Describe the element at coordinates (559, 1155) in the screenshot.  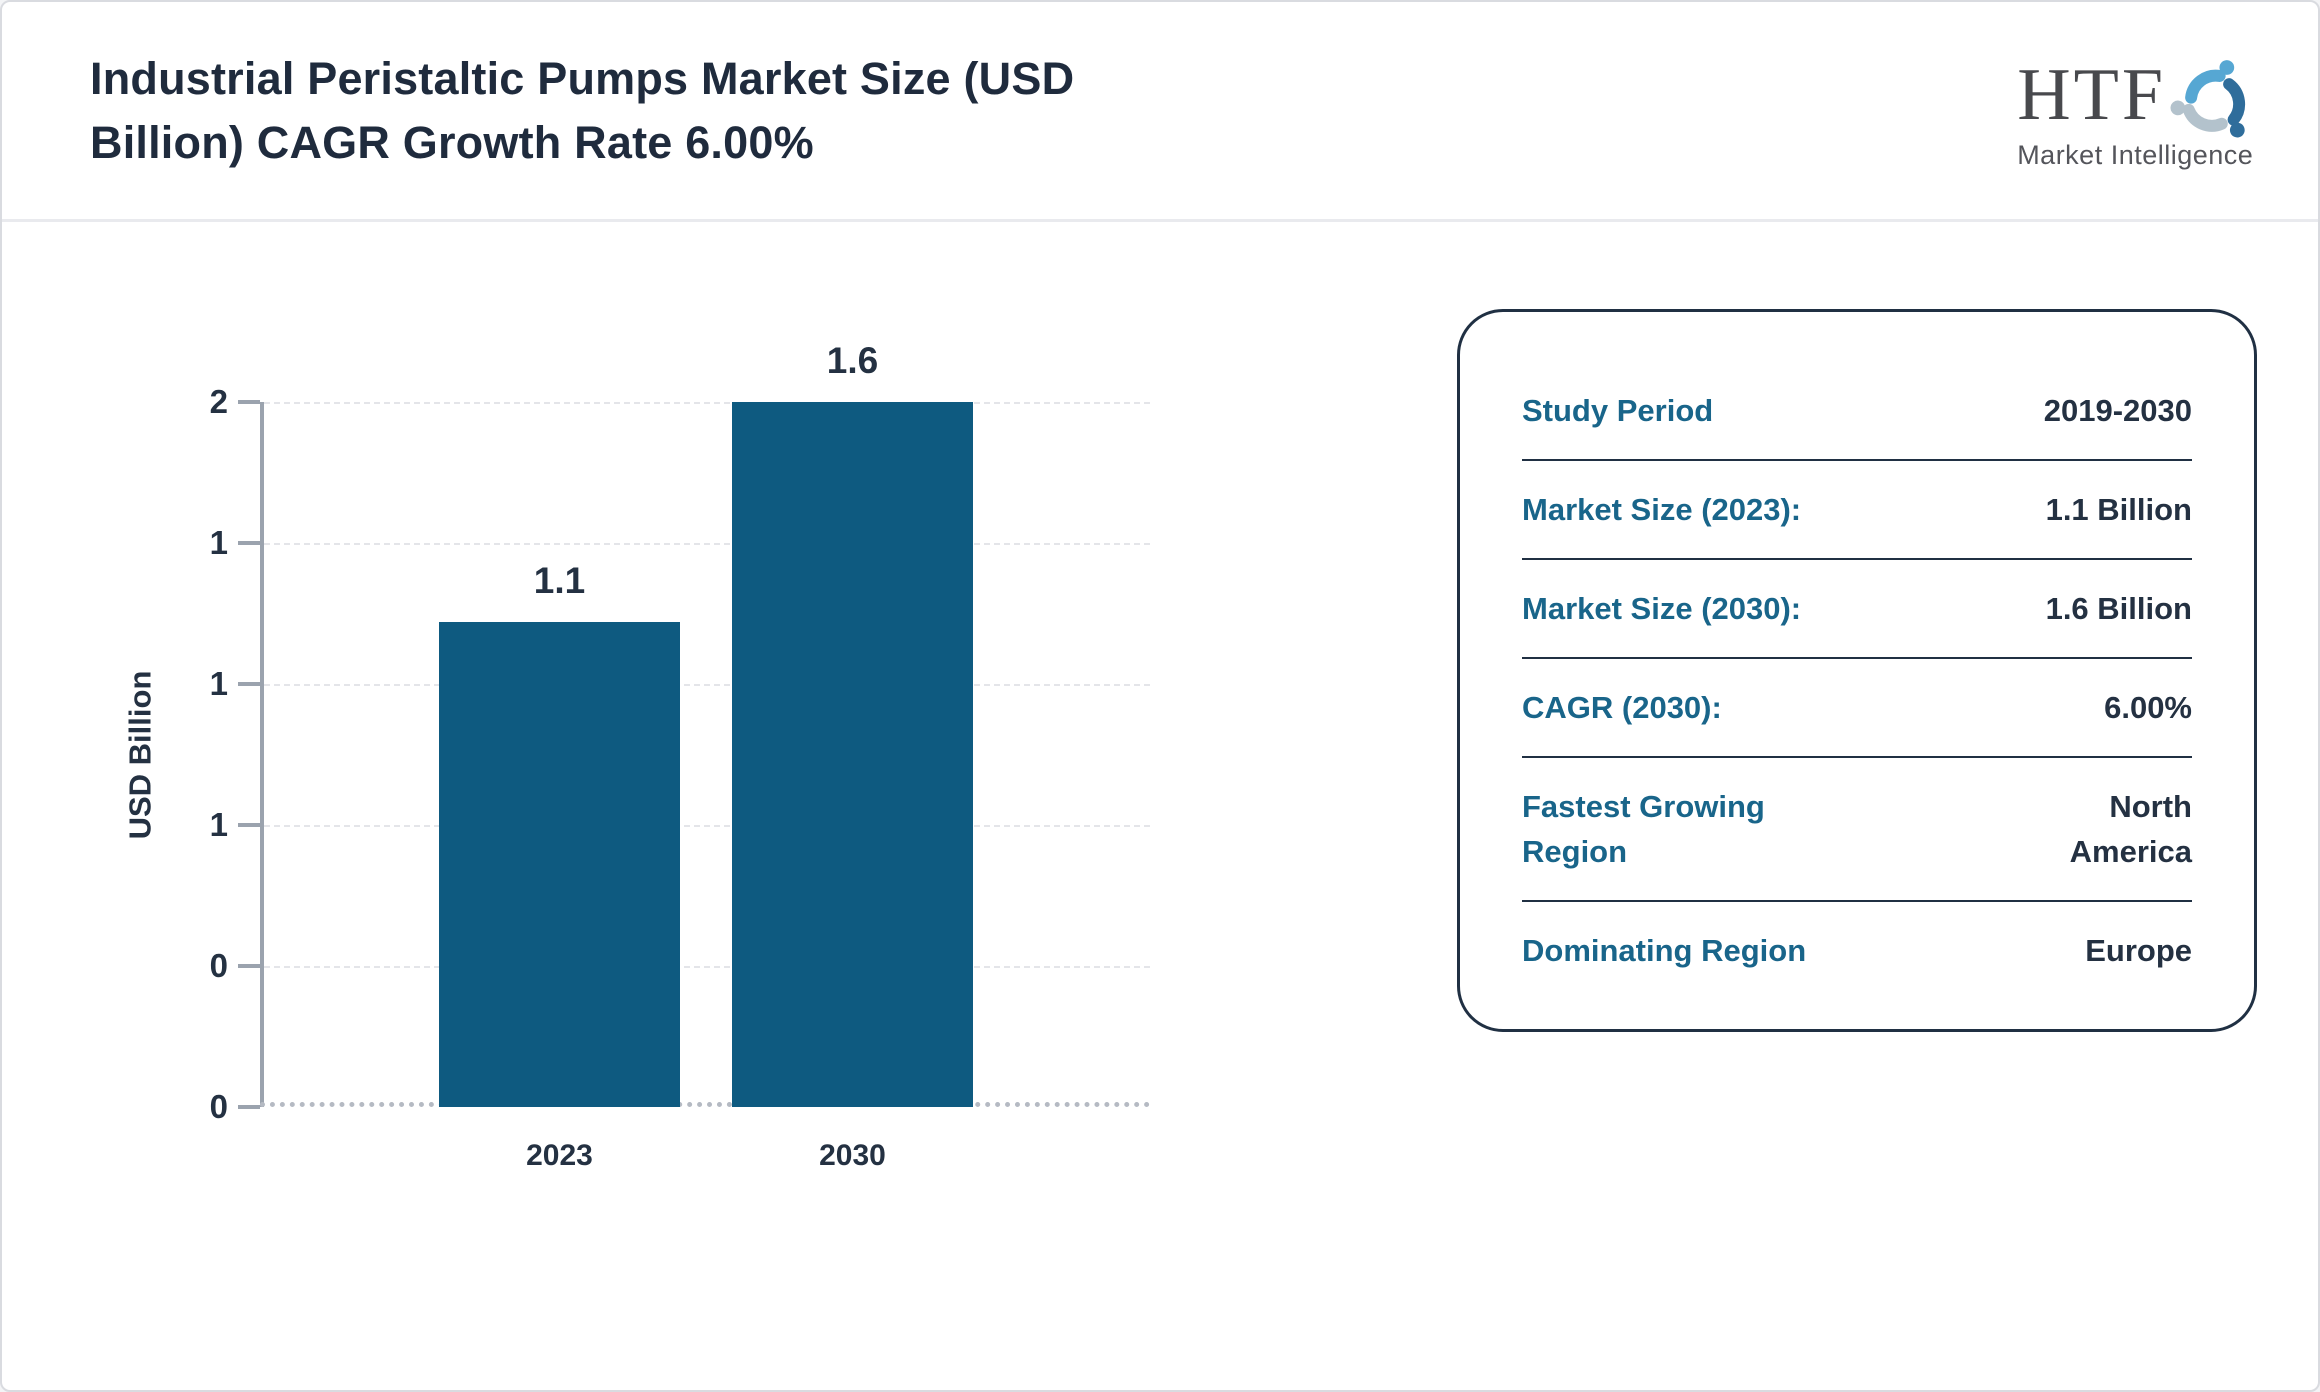
I see `x-tick-label-2023: 2023` at that location.